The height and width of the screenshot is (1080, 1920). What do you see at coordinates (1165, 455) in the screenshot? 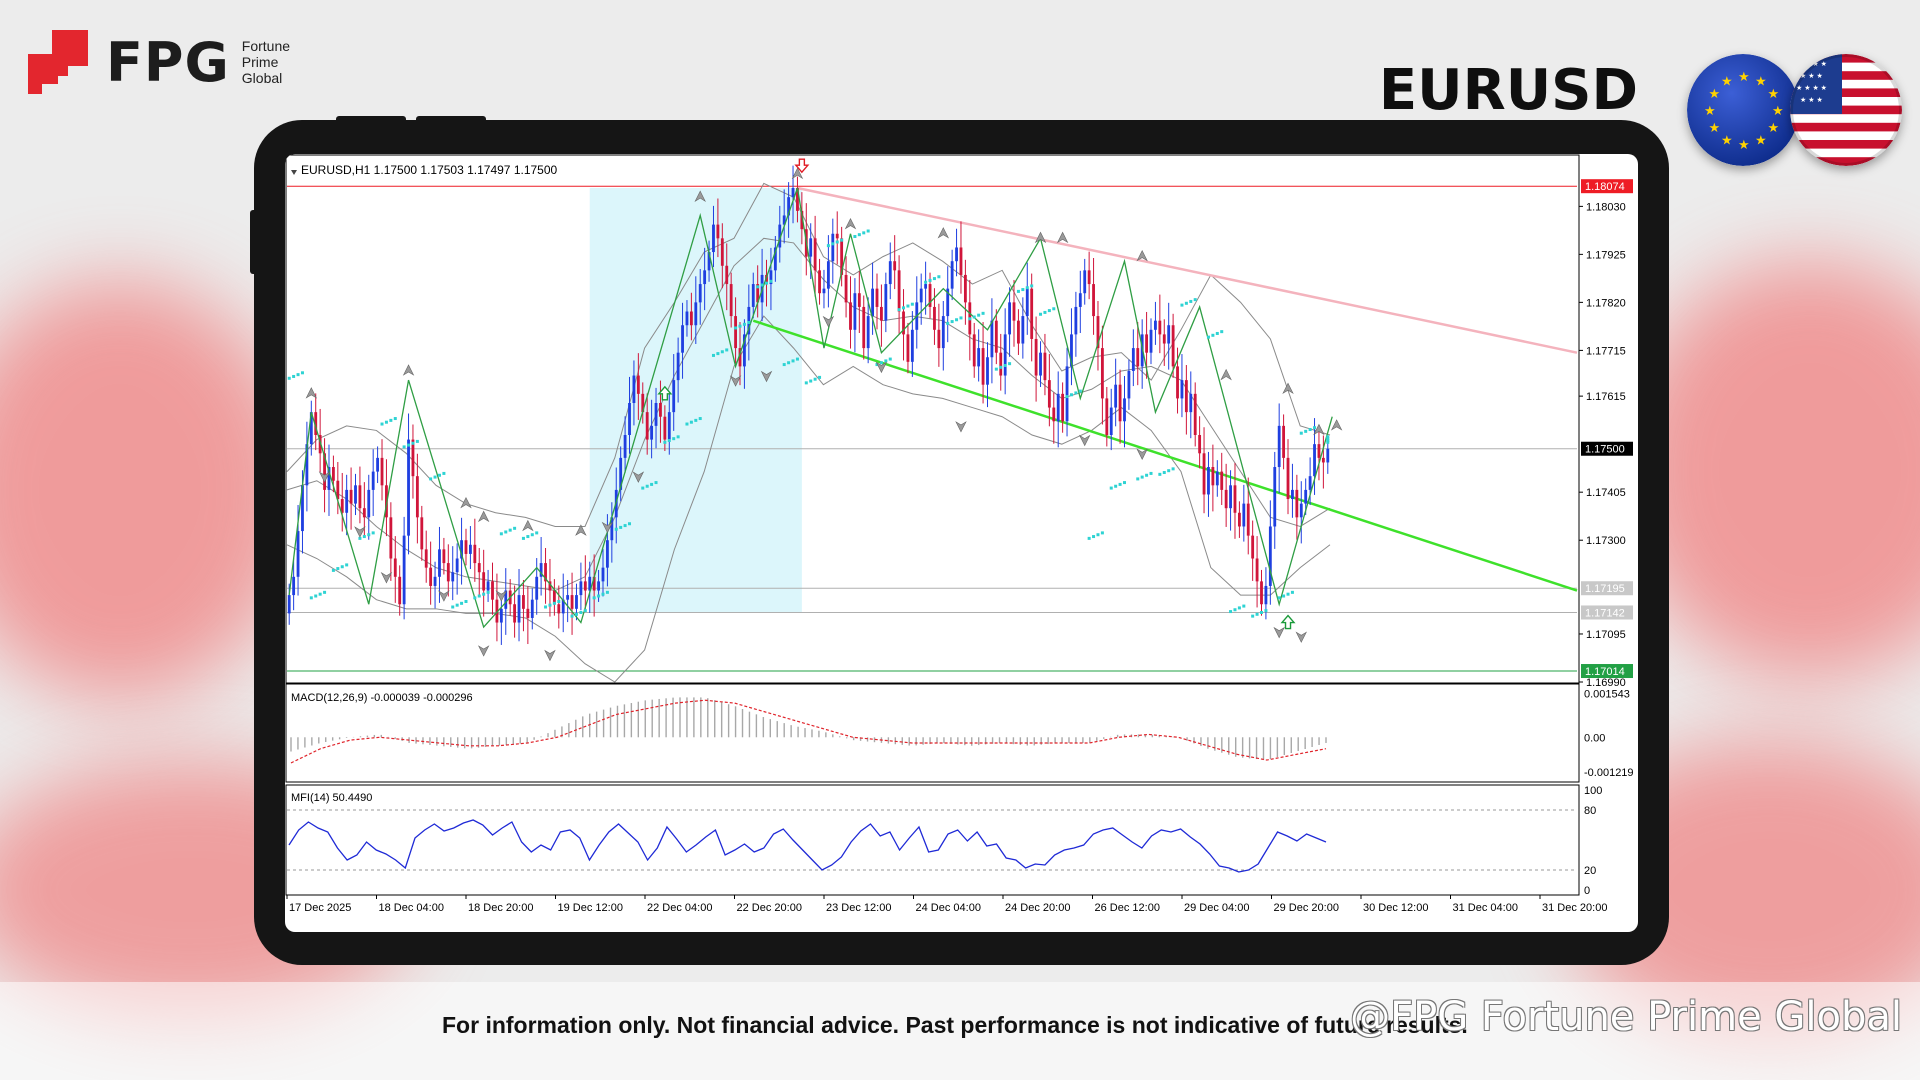
I see `channel-lower-line` at bounding box center [1165, 455].